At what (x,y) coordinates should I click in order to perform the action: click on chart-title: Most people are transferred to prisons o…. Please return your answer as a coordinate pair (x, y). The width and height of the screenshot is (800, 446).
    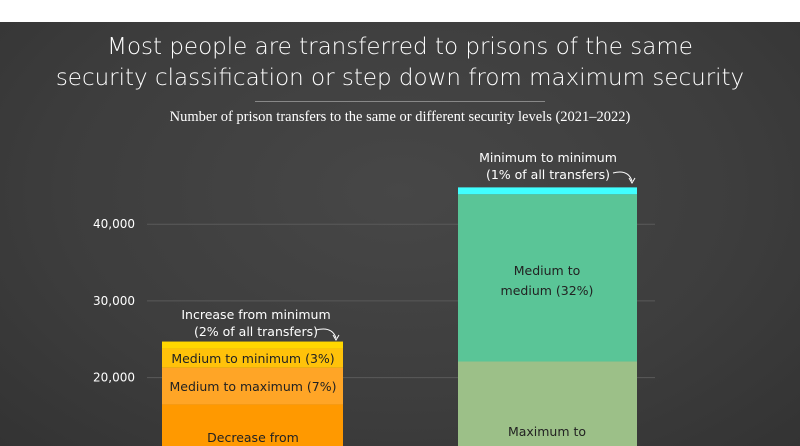
    Looking at the image, I should click on (400, 63).